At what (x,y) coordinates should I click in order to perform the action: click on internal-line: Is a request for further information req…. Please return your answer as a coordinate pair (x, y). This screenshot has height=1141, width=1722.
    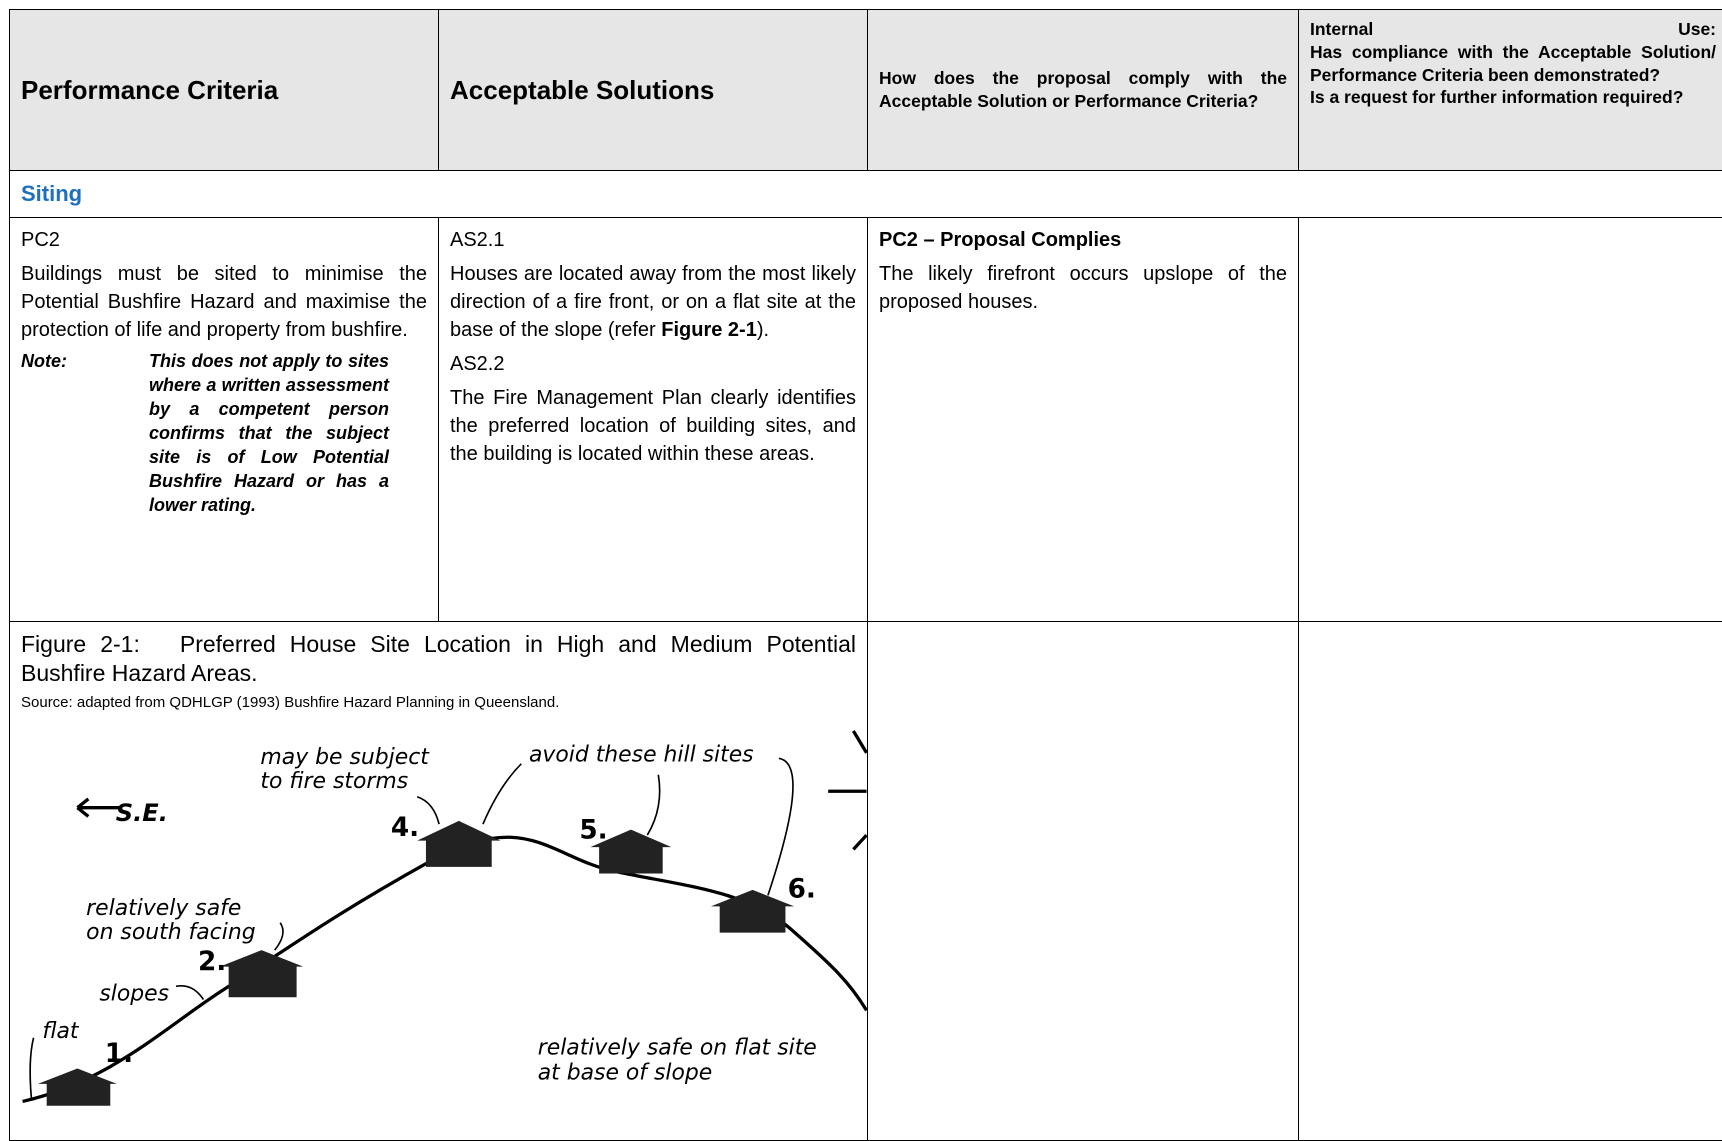
    Looking at the image, I should click on (1497, 97).